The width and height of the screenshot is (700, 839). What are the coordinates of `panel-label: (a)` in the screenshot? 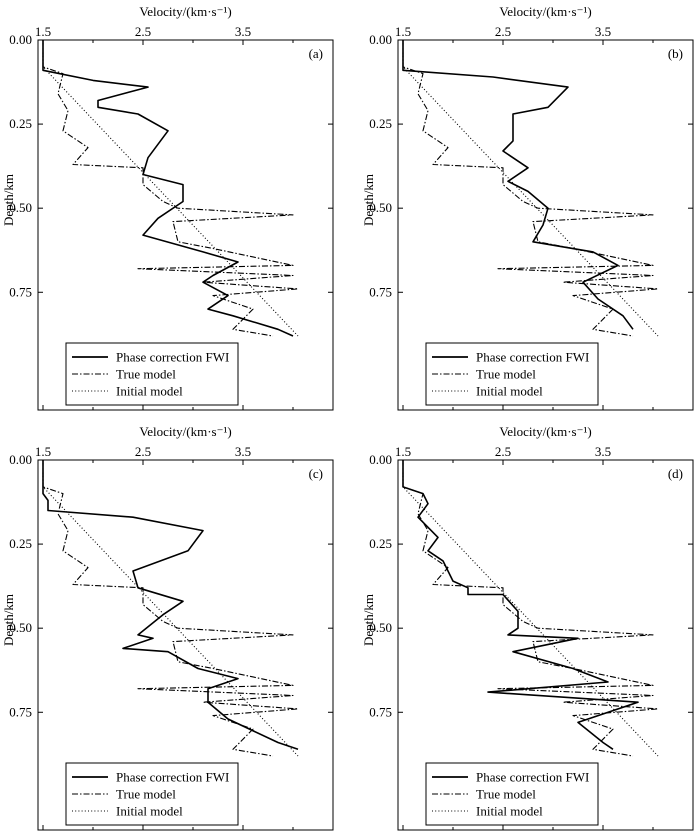 It's located at (316, 53).